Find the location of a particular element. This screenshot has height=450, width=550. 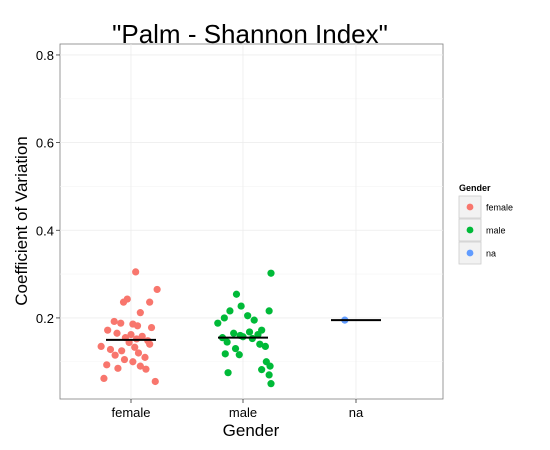

legend-swatch-male is located at coordinates (470, 230).